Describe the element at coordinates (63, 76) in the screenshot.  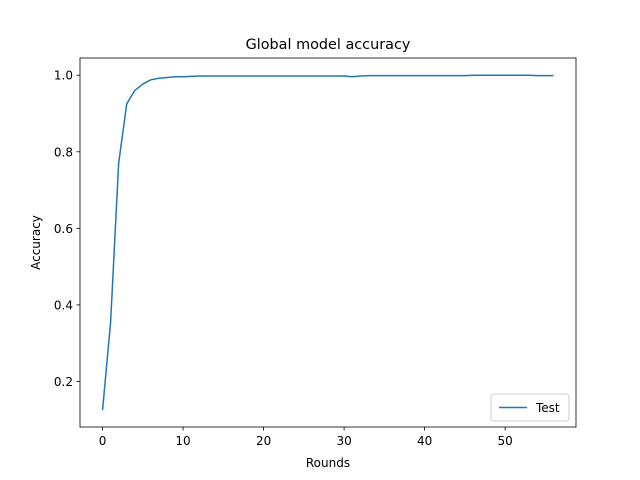
I see `y-tick-label: 1.0` at that location.